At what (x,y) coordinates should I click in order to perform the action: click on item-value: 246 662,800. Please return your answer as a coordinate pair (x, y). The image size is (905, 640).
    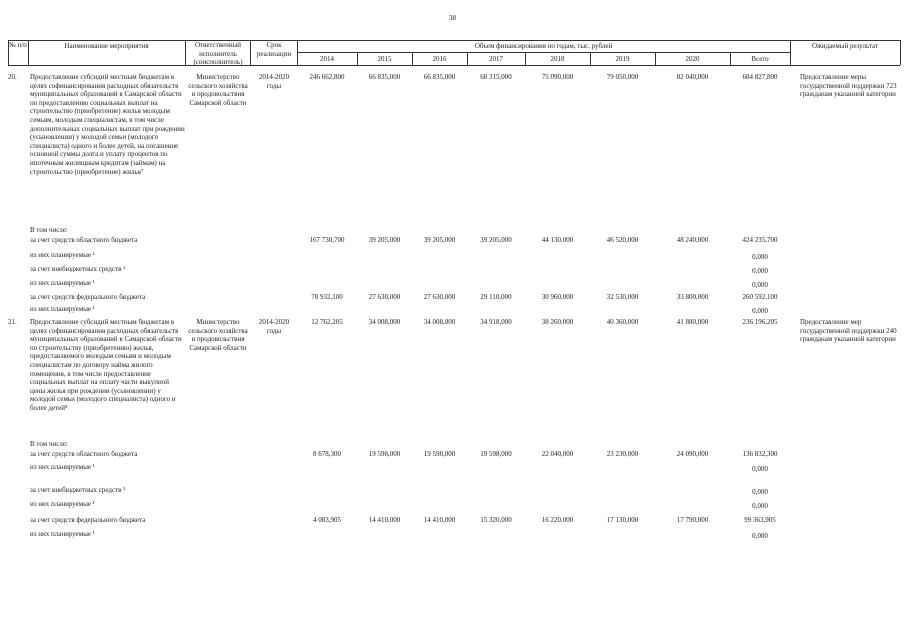
    Looking at the image, I should click on (327, 77).